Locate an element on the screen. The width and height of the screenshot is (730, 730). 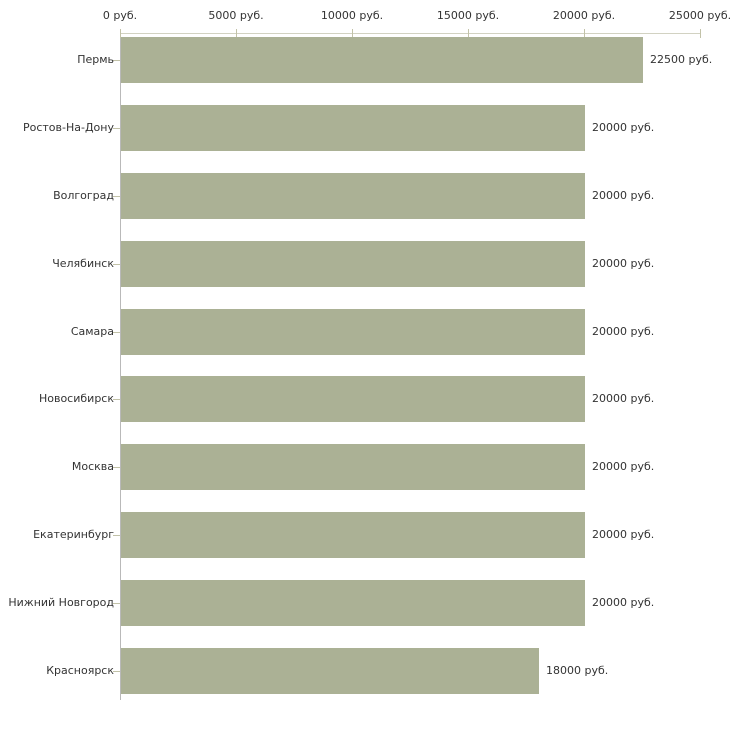
category-label: Пермь is located at coordinates (95, 59).